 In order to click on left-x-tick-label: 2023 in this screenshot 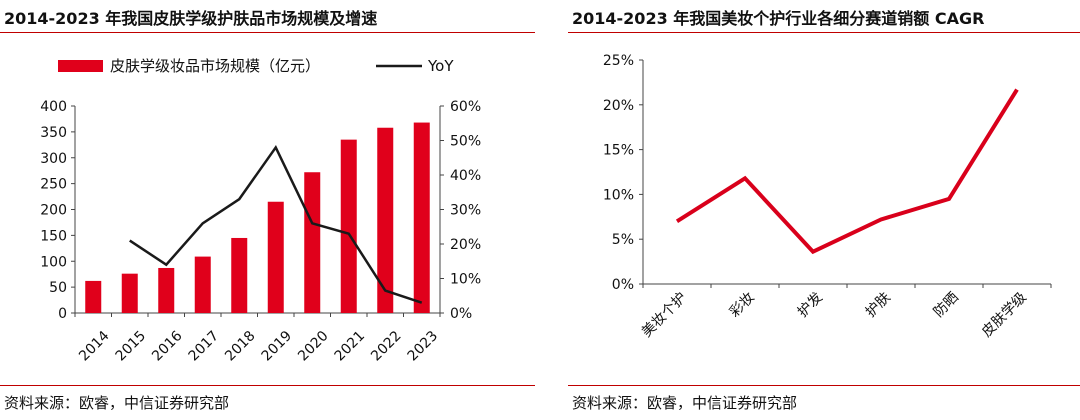, I will do `click(423, 346)`.